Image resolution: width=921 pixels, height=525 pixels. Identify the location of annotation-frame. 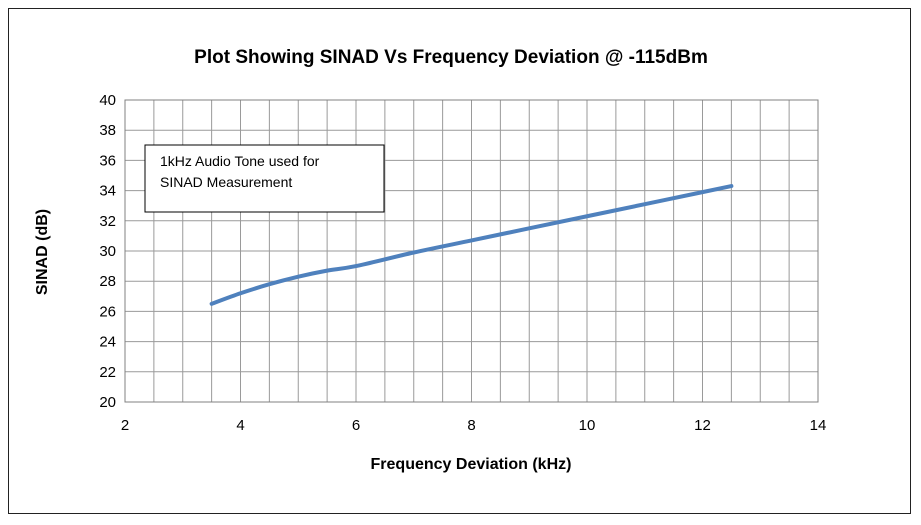
(264, 178).